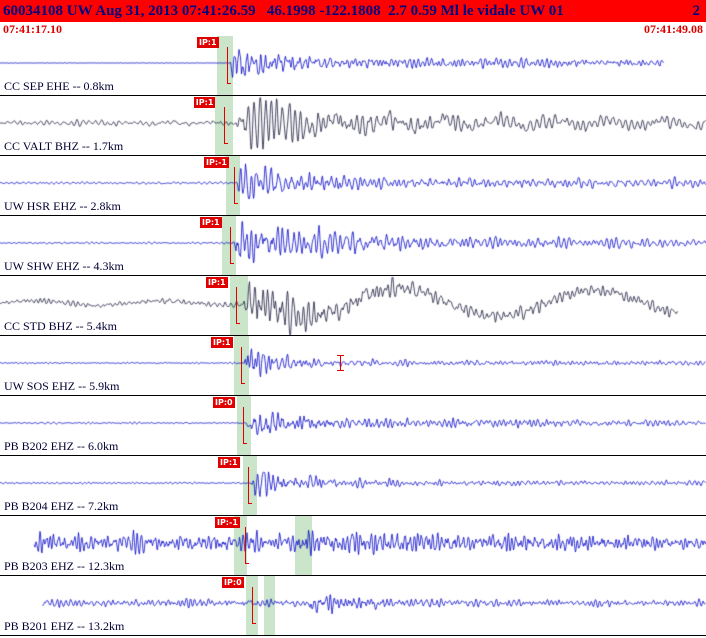  I want to click on station-label: CC SEP EHE -- 0.8km, so click(59, 86).